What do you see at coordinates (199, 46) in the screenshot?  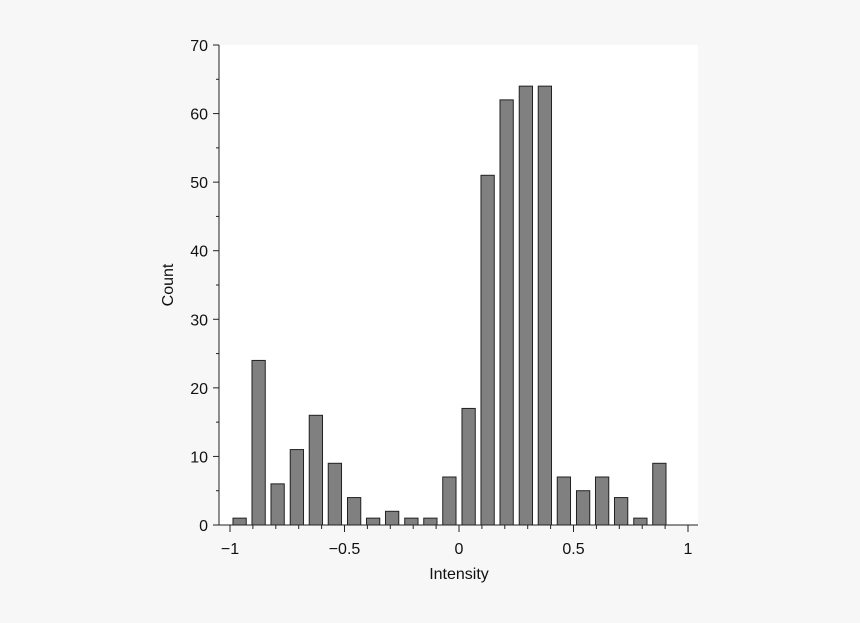 I see `y-tick-label: 70` at bounding box center [199, 46].